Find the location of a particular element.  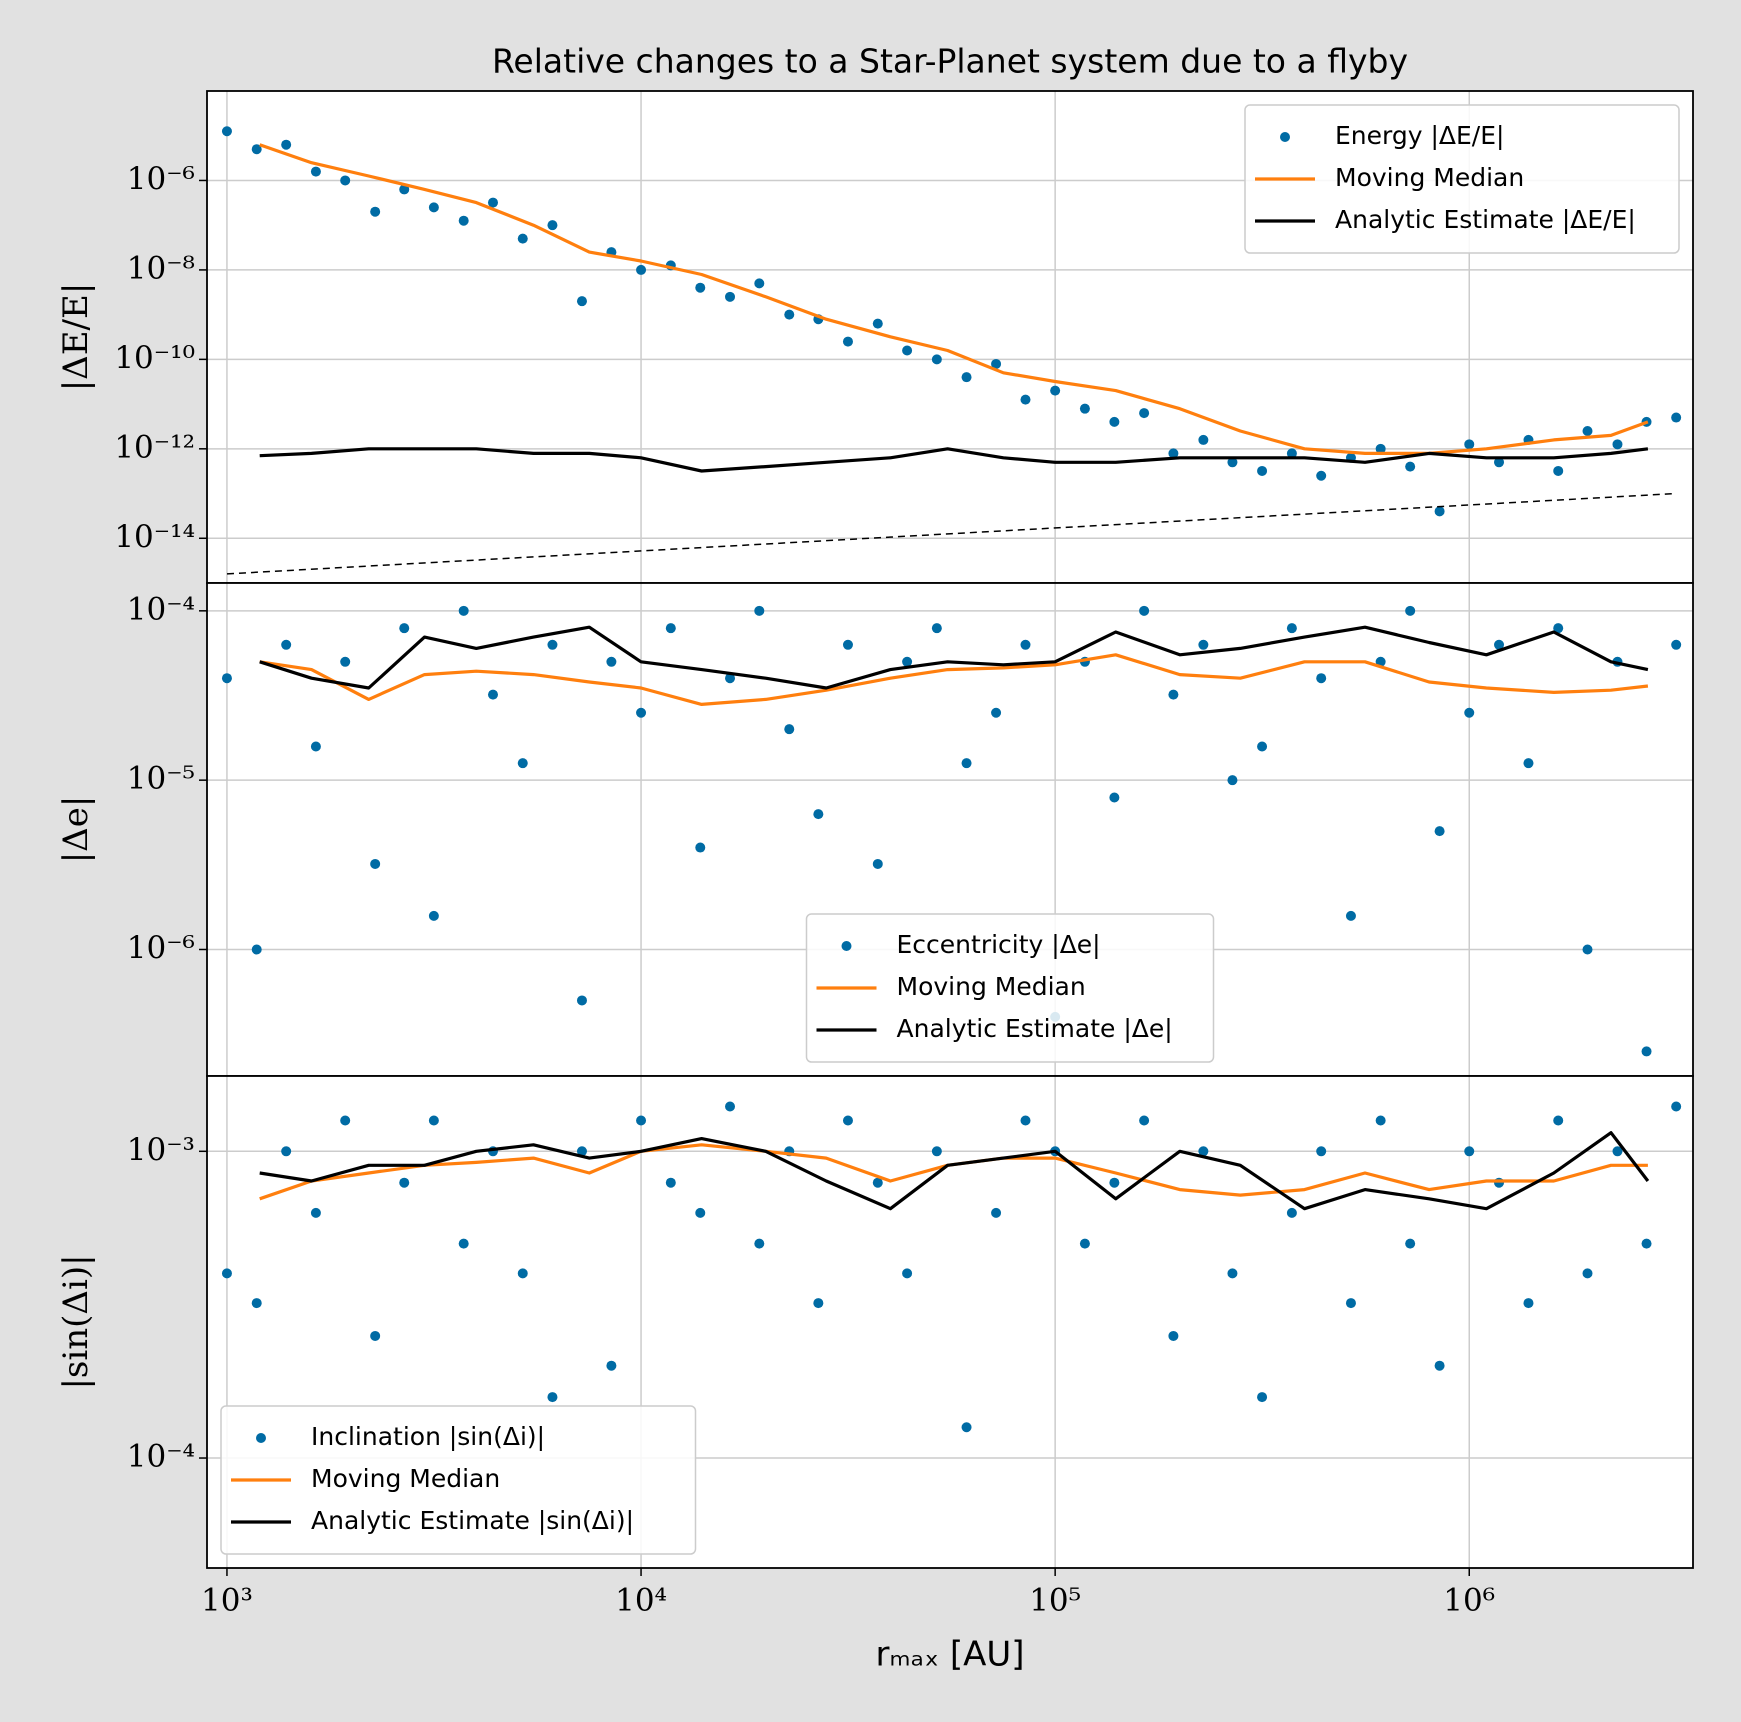

y-axis-label: |ΔE/E| is located at coordinates (76, 337).